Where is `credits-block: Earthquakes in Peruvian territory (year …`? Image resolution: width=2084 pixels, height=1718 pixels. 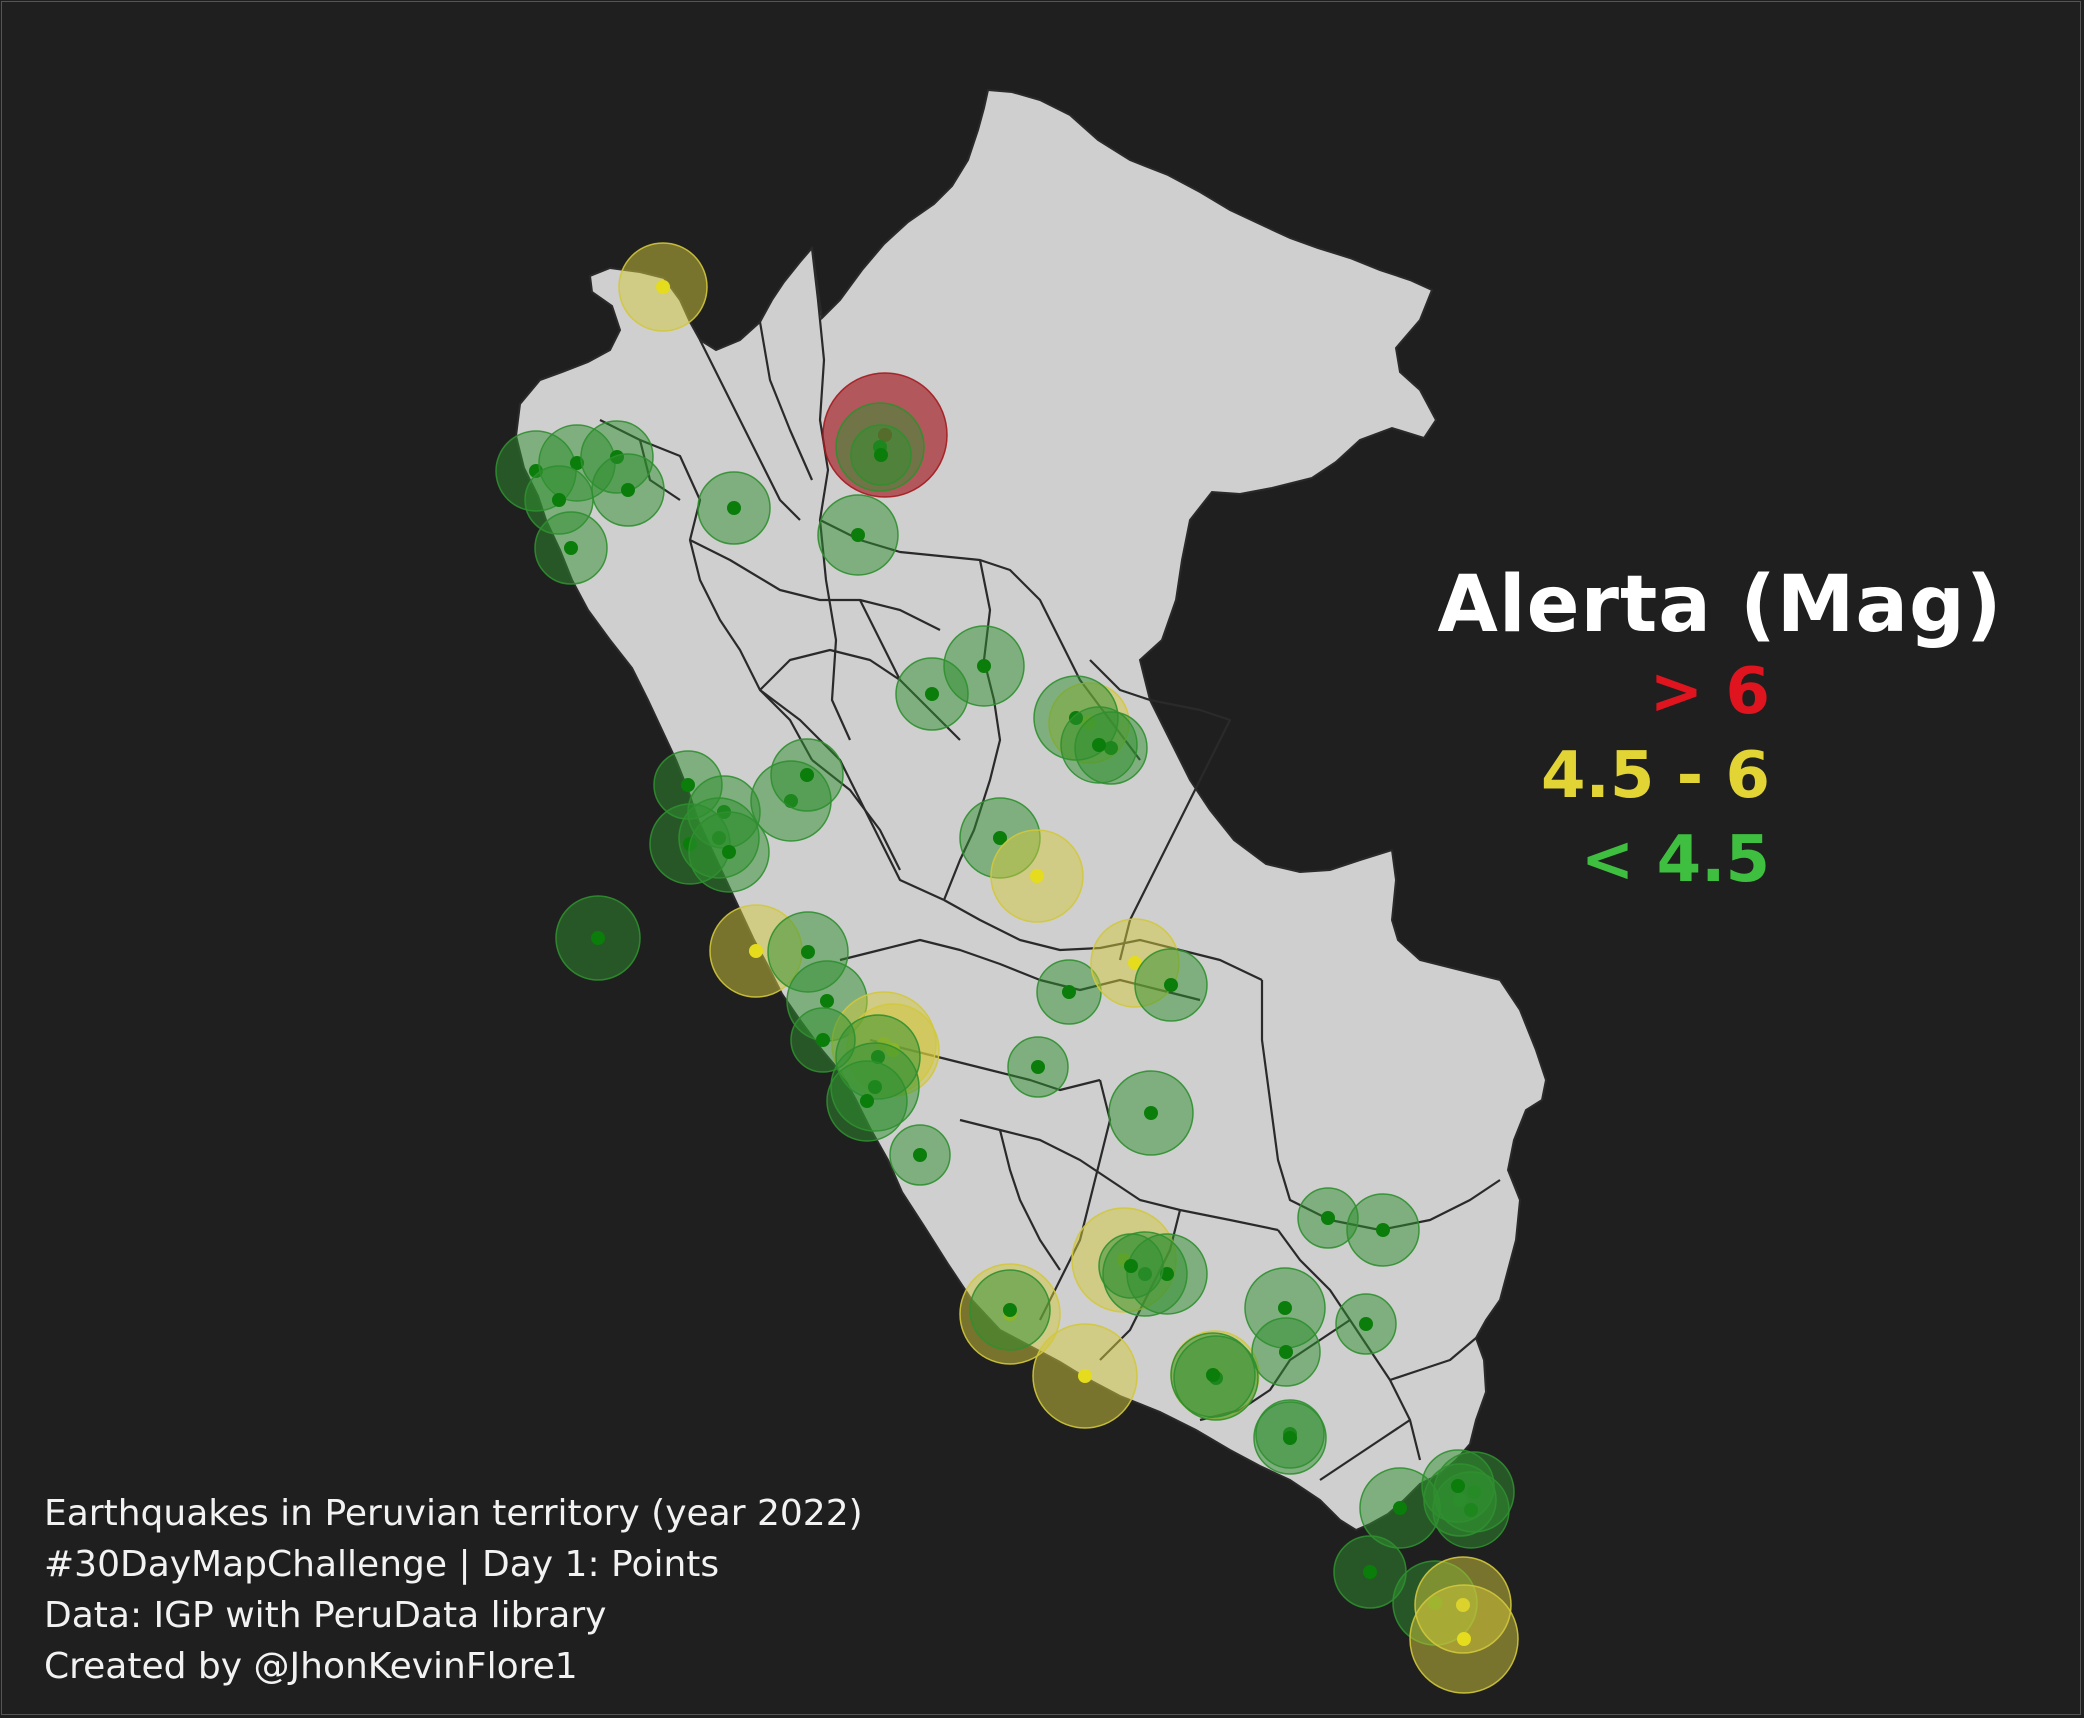 credits-block: Earthquakes in Peruvian territory (year … is located at coordinates (453, 1590).